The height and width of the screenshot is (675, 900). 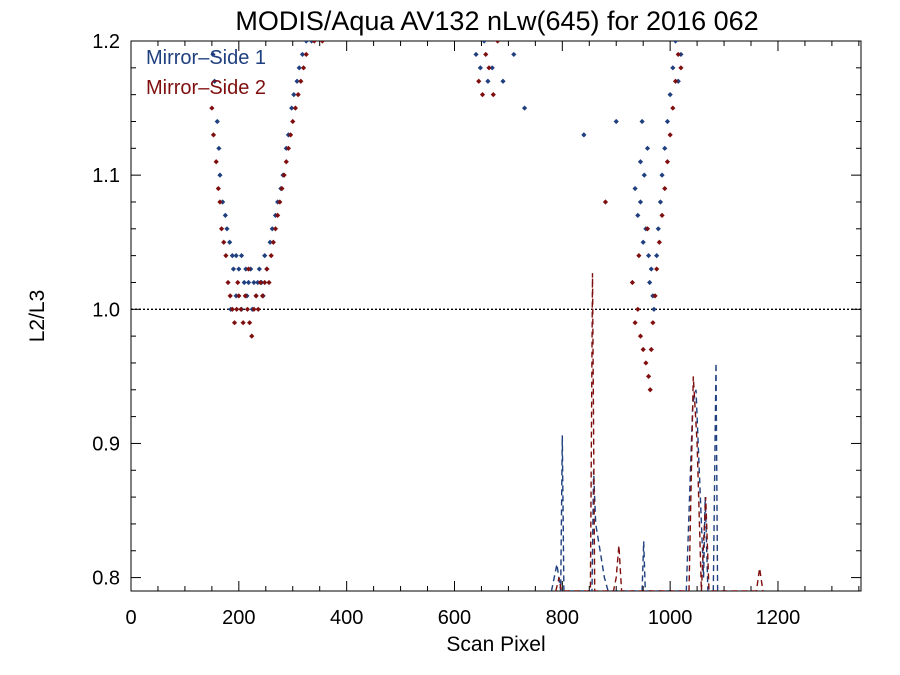 I want to click on legend: Mirror–Side 1 Mirror–Side 2, so click(x=206, y=73).